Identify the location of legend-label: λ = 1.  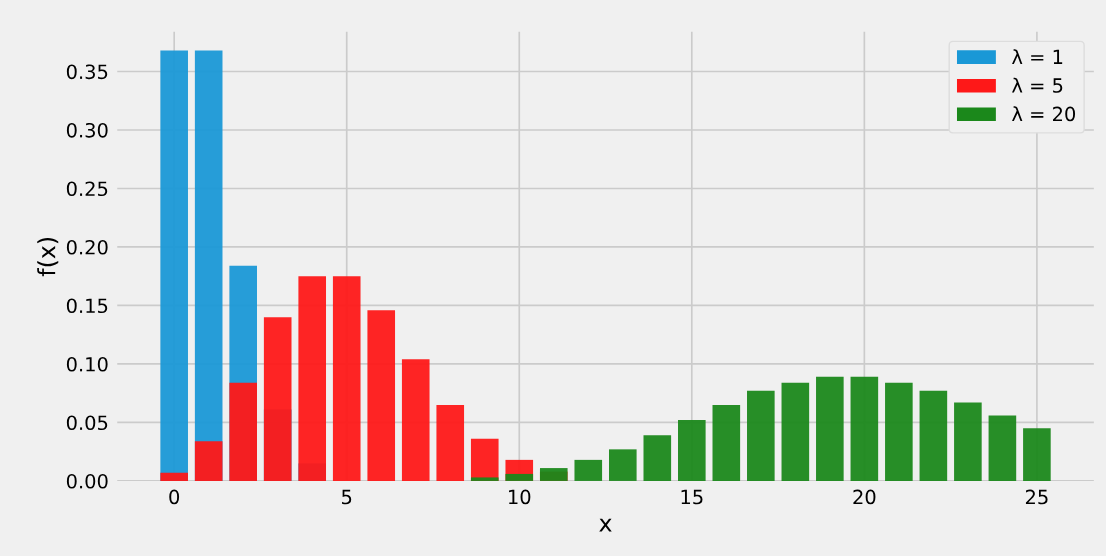
(1037, 56).